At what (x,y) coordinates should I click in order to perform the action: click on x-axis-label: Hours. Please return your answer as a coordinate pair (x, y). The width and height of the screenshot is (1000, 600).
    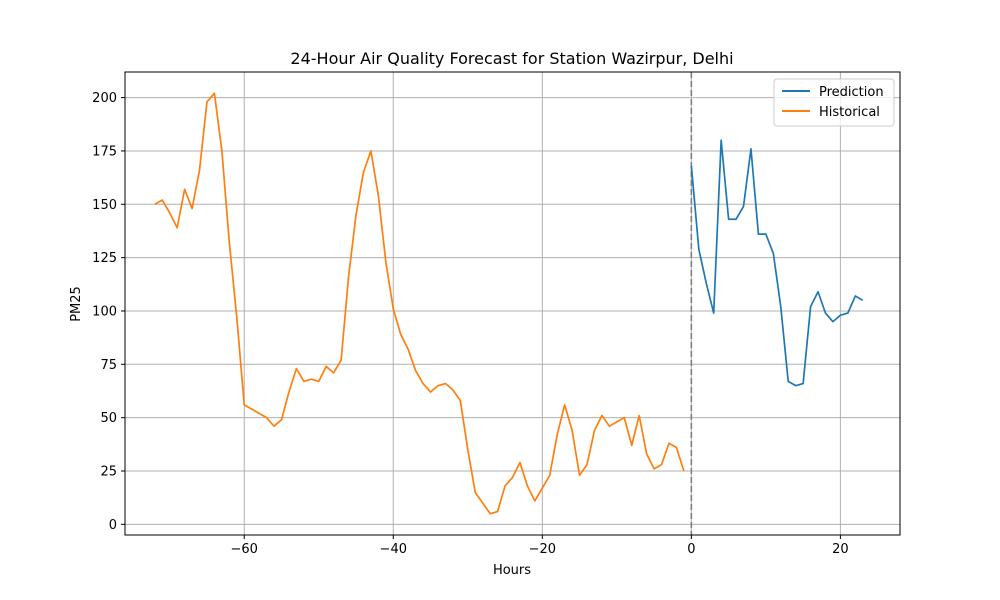
    Looking at the image, I should click on (512, 570).